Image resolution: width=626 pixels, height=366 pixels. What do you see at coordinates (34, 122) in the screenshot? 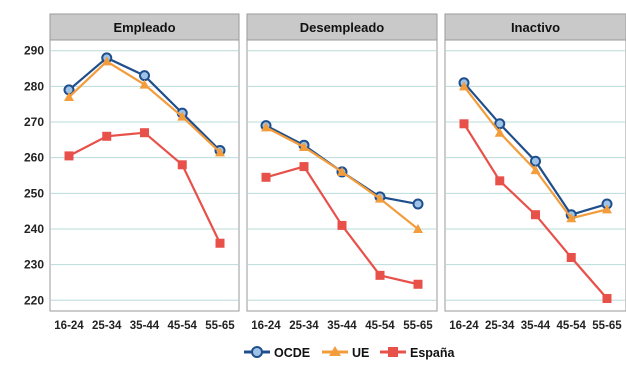
I see `y-tick-label: 270` at bounding box center [34, 122].